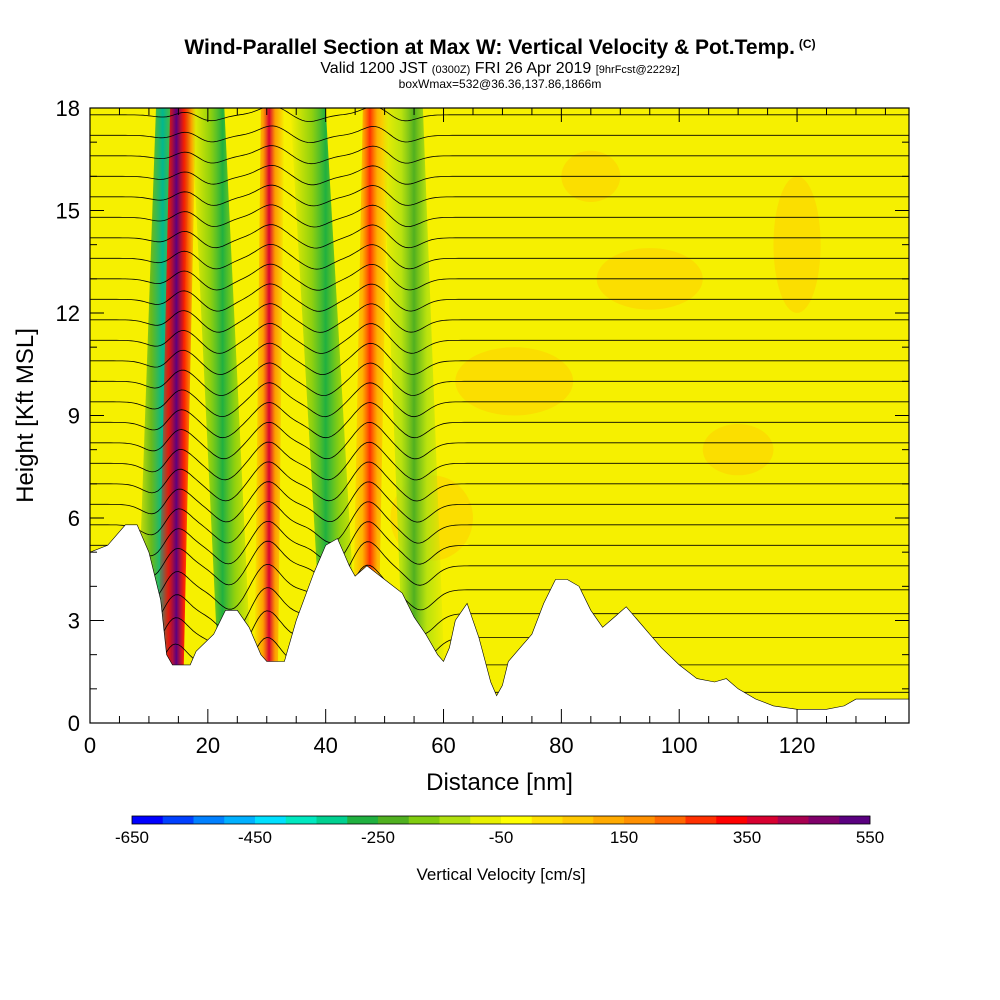 The width and height of the screenshot is (1000, 1000). What do you see at coordinates (25, 415) in the screenshot?
I see `y-axis-title: Height [Kft MSL]` at bounding box center [25, 415].